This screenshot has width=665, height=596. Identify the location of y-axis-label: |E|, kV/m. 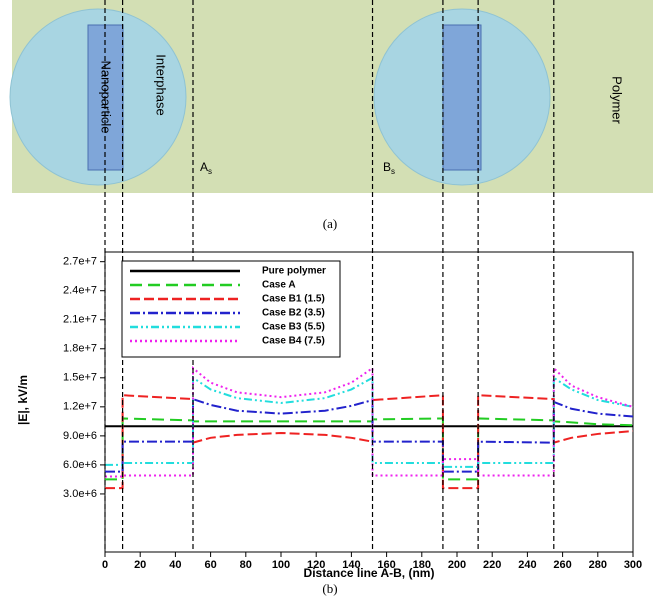
(23, 400).